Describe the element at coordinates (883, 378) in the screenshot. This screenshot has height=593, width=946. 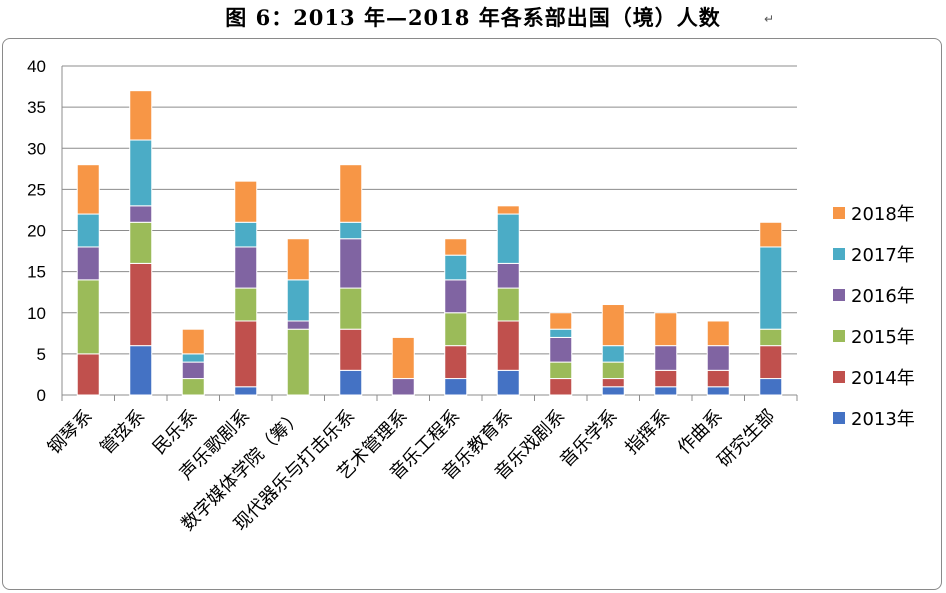
I see `legend-label: 2014年` at that location.